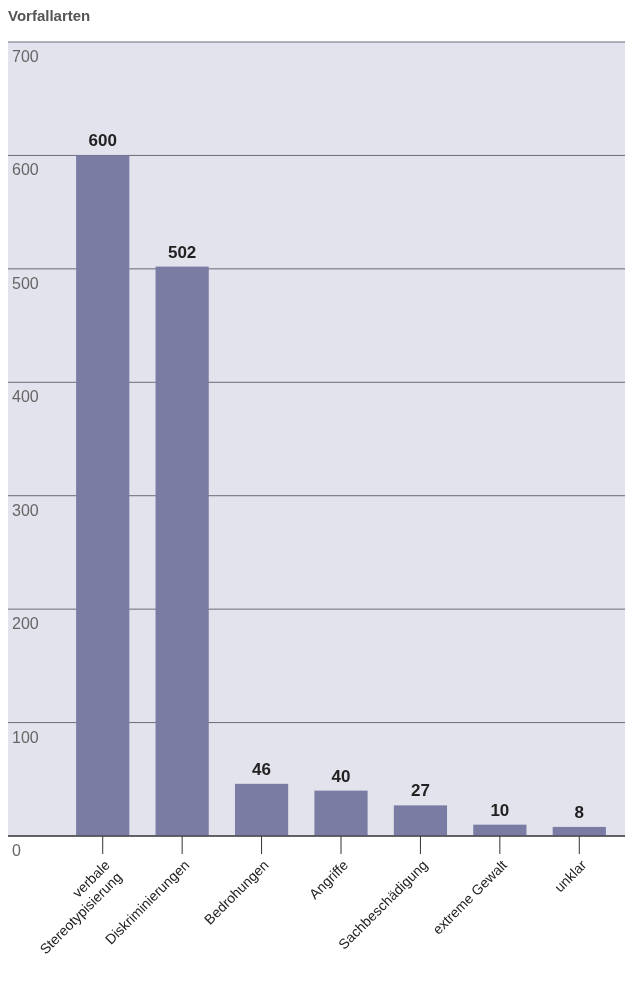 This screenshot has height=1003, width=625. I want to click on y-tick-label: 300, so click(25, 510).